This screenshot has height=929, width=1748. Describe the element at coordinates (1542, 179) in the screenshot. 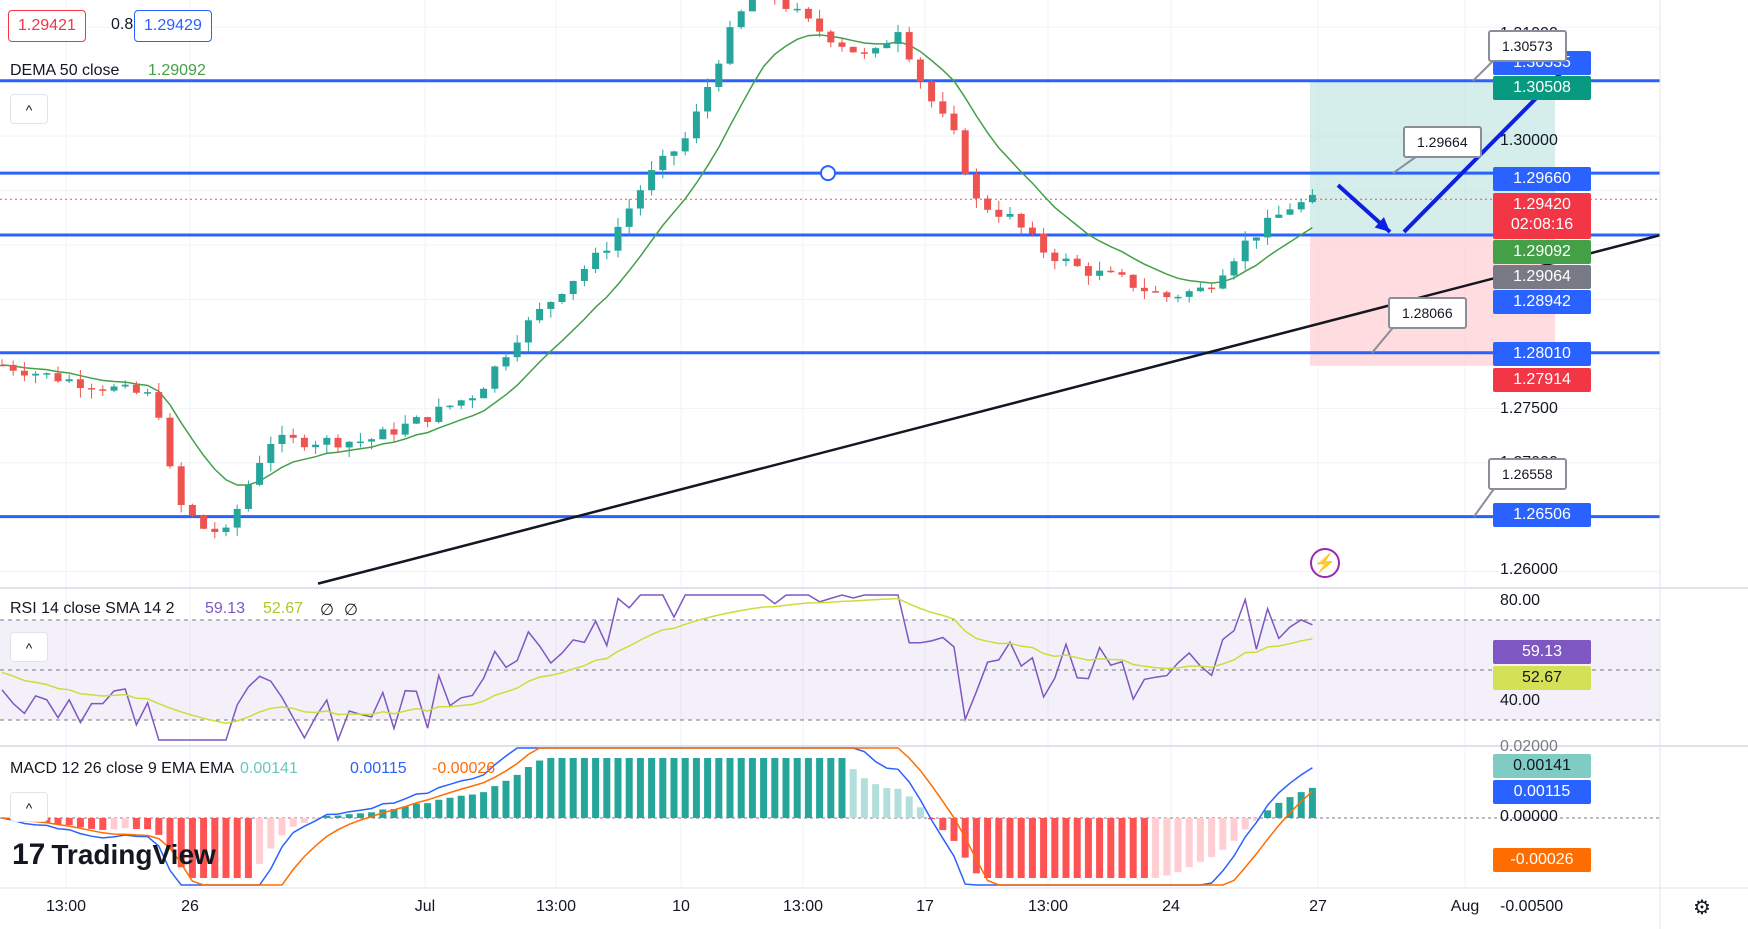

I see `level-badge: 1.29660` at that location.